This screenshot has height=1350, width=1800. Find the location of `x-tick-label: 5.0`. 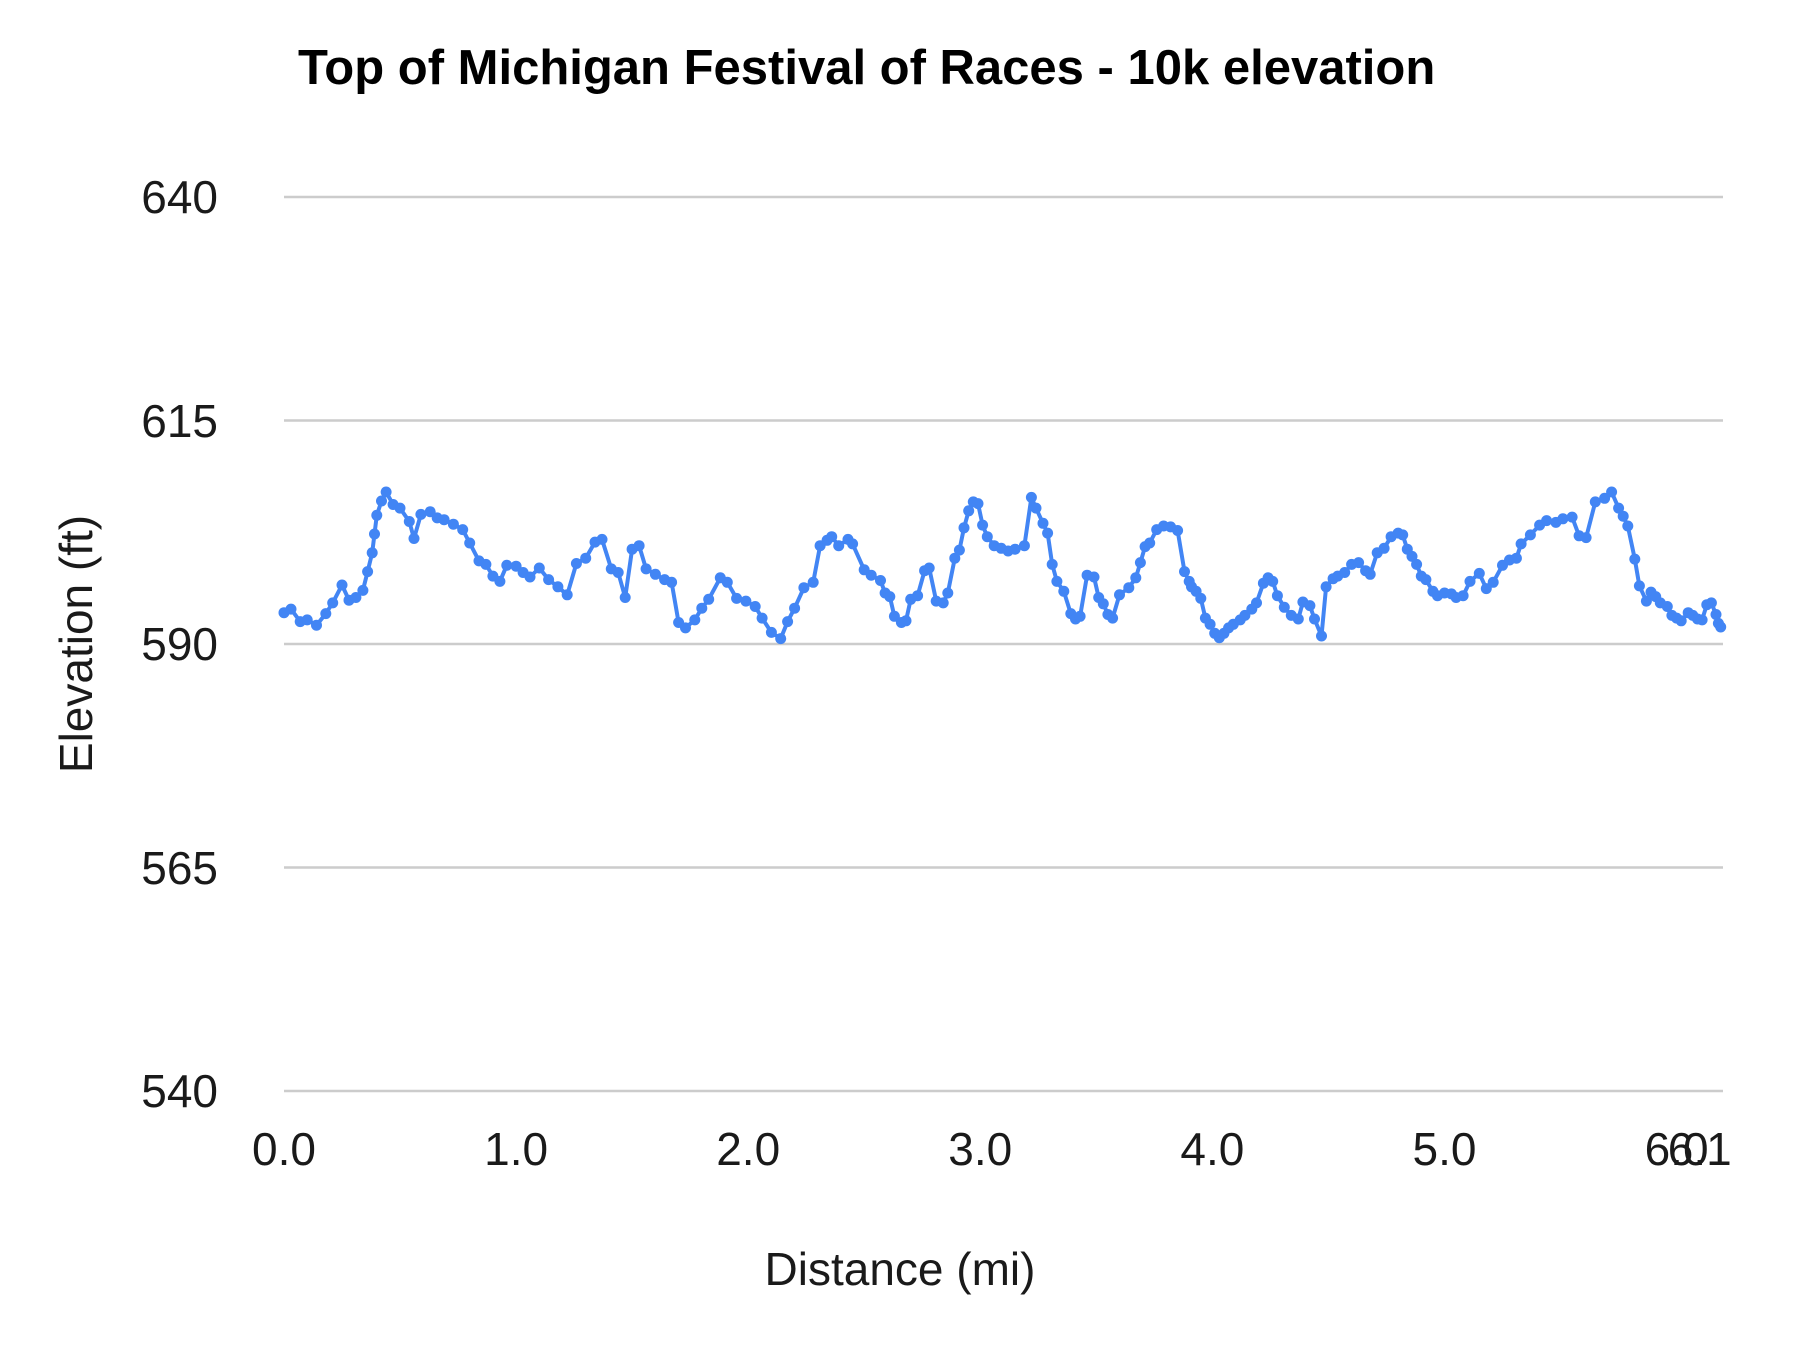

x-tick-label: 5.0 is located at coordinates (1444, 1149).